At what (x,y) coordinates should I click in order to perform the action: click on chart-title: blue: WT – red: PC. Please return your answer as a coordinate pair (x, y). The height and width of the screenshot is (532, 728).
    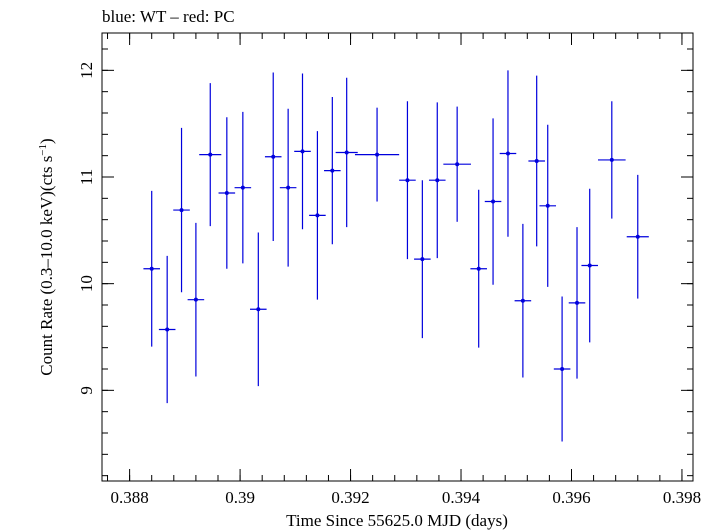
    Looking at the image, I should click on (168, 16).